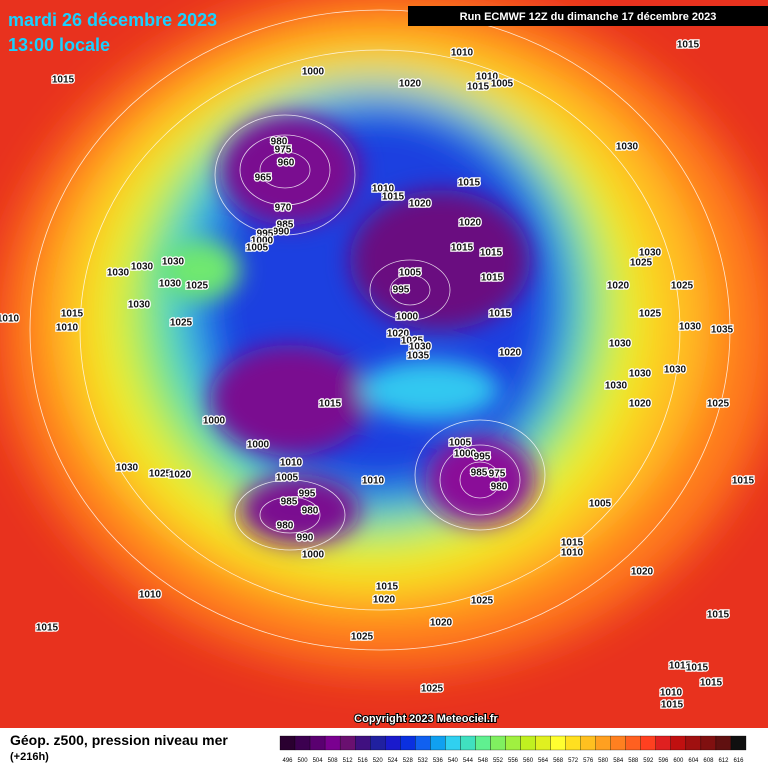 Image resolution: width=768 pixels, height=768 pixels. What do you see at coordinates (29, 757) in the screenshot?
I see `legend-subtitle: (+216h)` at bounding box center [29, 757].